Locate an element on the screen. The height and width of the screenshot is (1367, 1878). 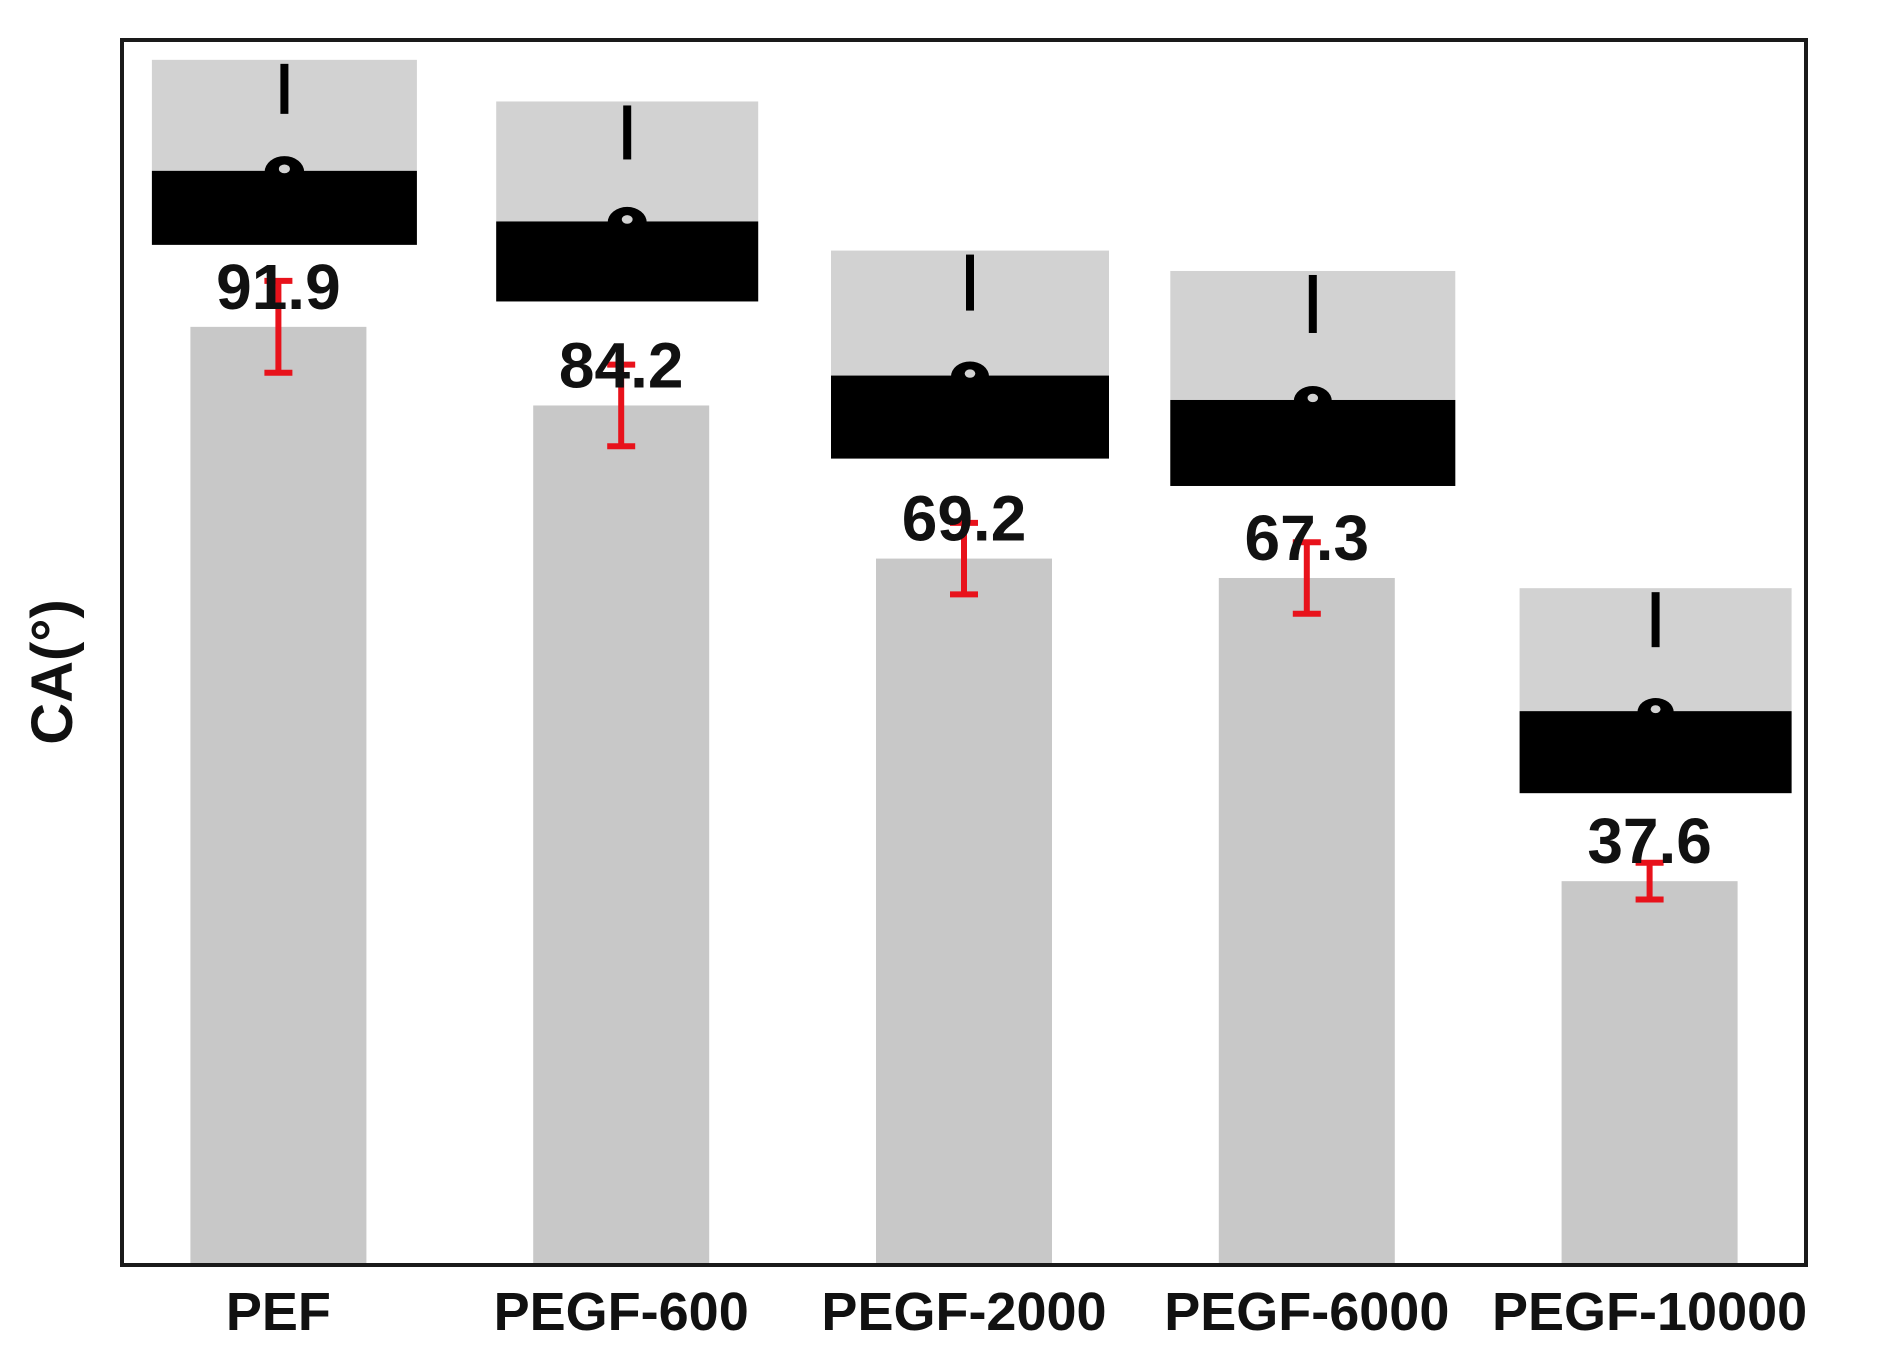
value-label-pef: 91.9 is located at coordinates (278, 287).